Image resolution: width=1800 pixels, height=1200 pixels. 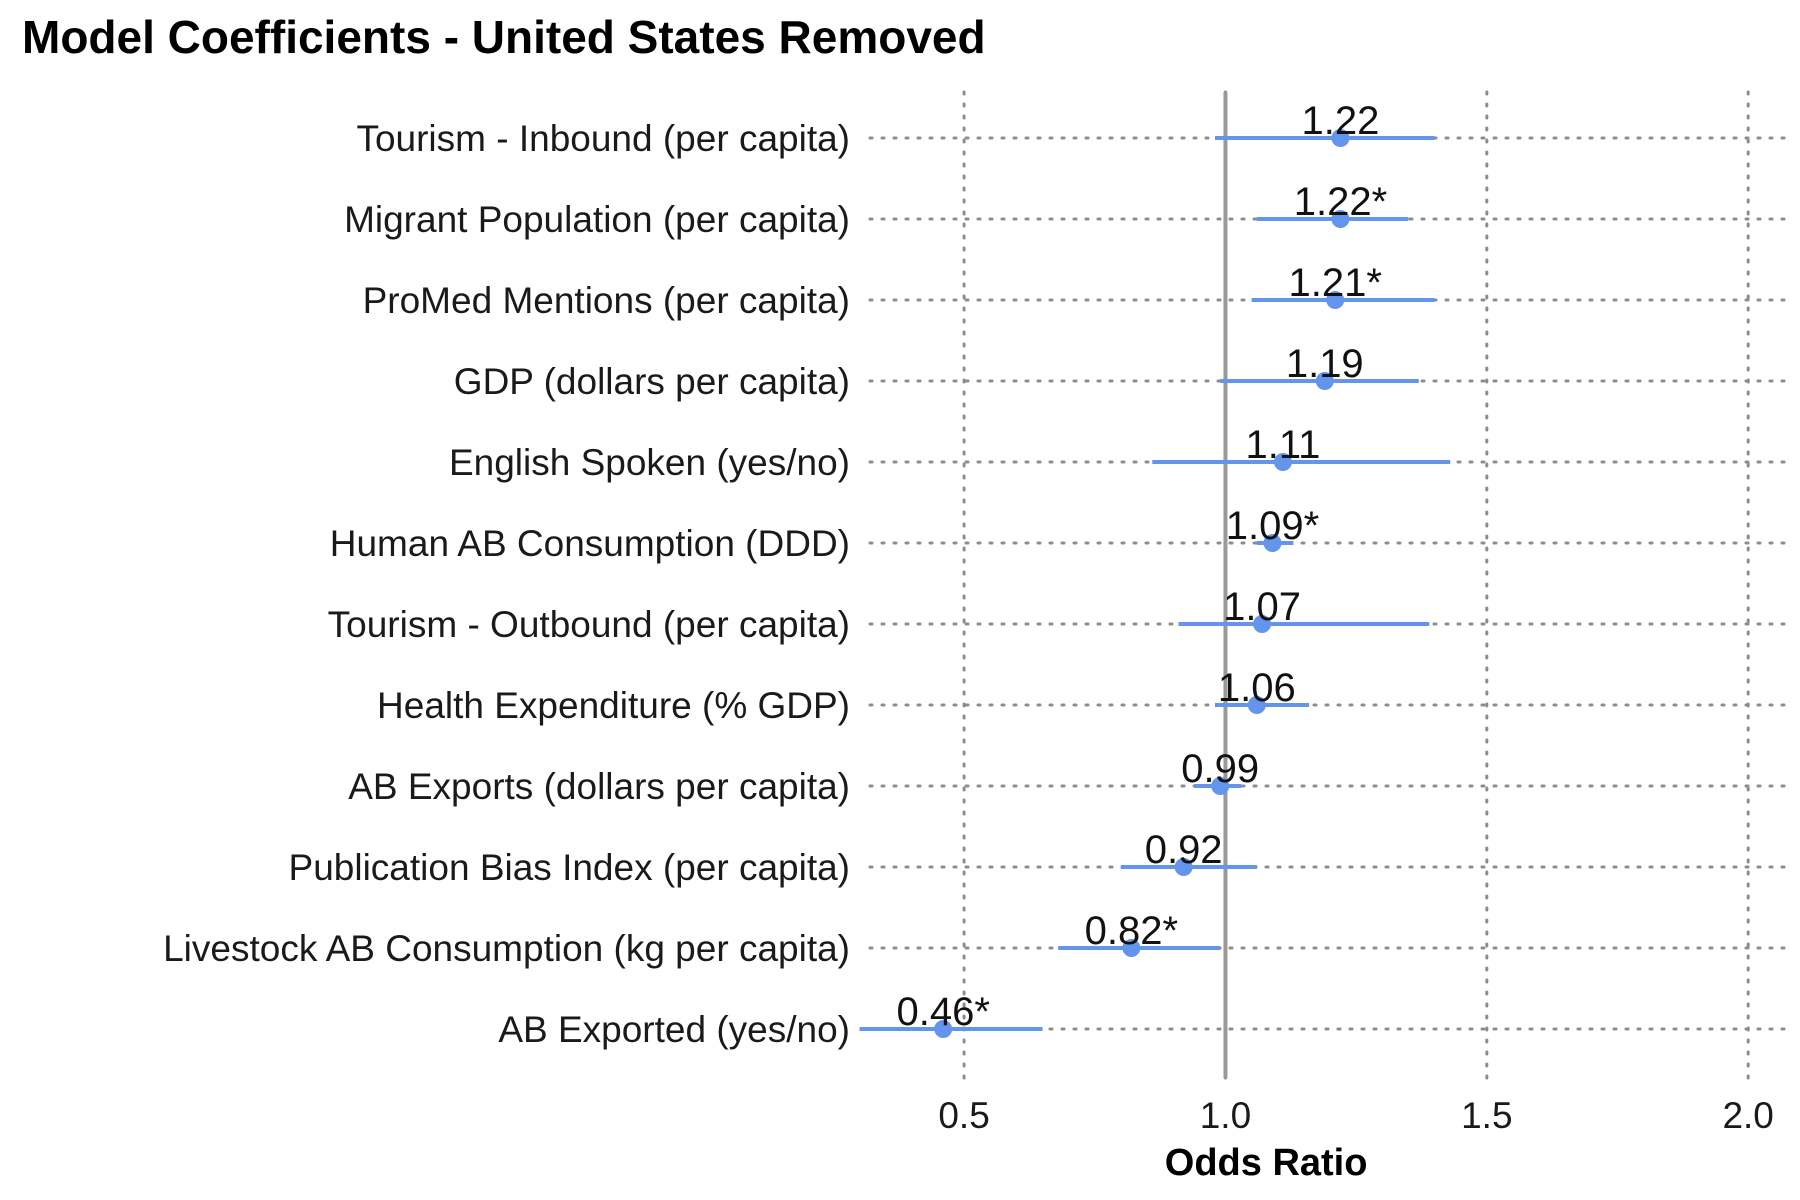 I want to click on category-label: Tourism - Outbound (per capita), so click(x=589, y=624).